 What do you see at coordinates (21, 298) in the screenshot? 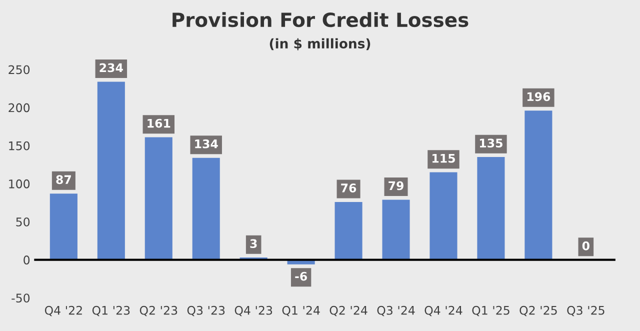
I see `y-tick-label: -50` at bounding box center [21, 298].